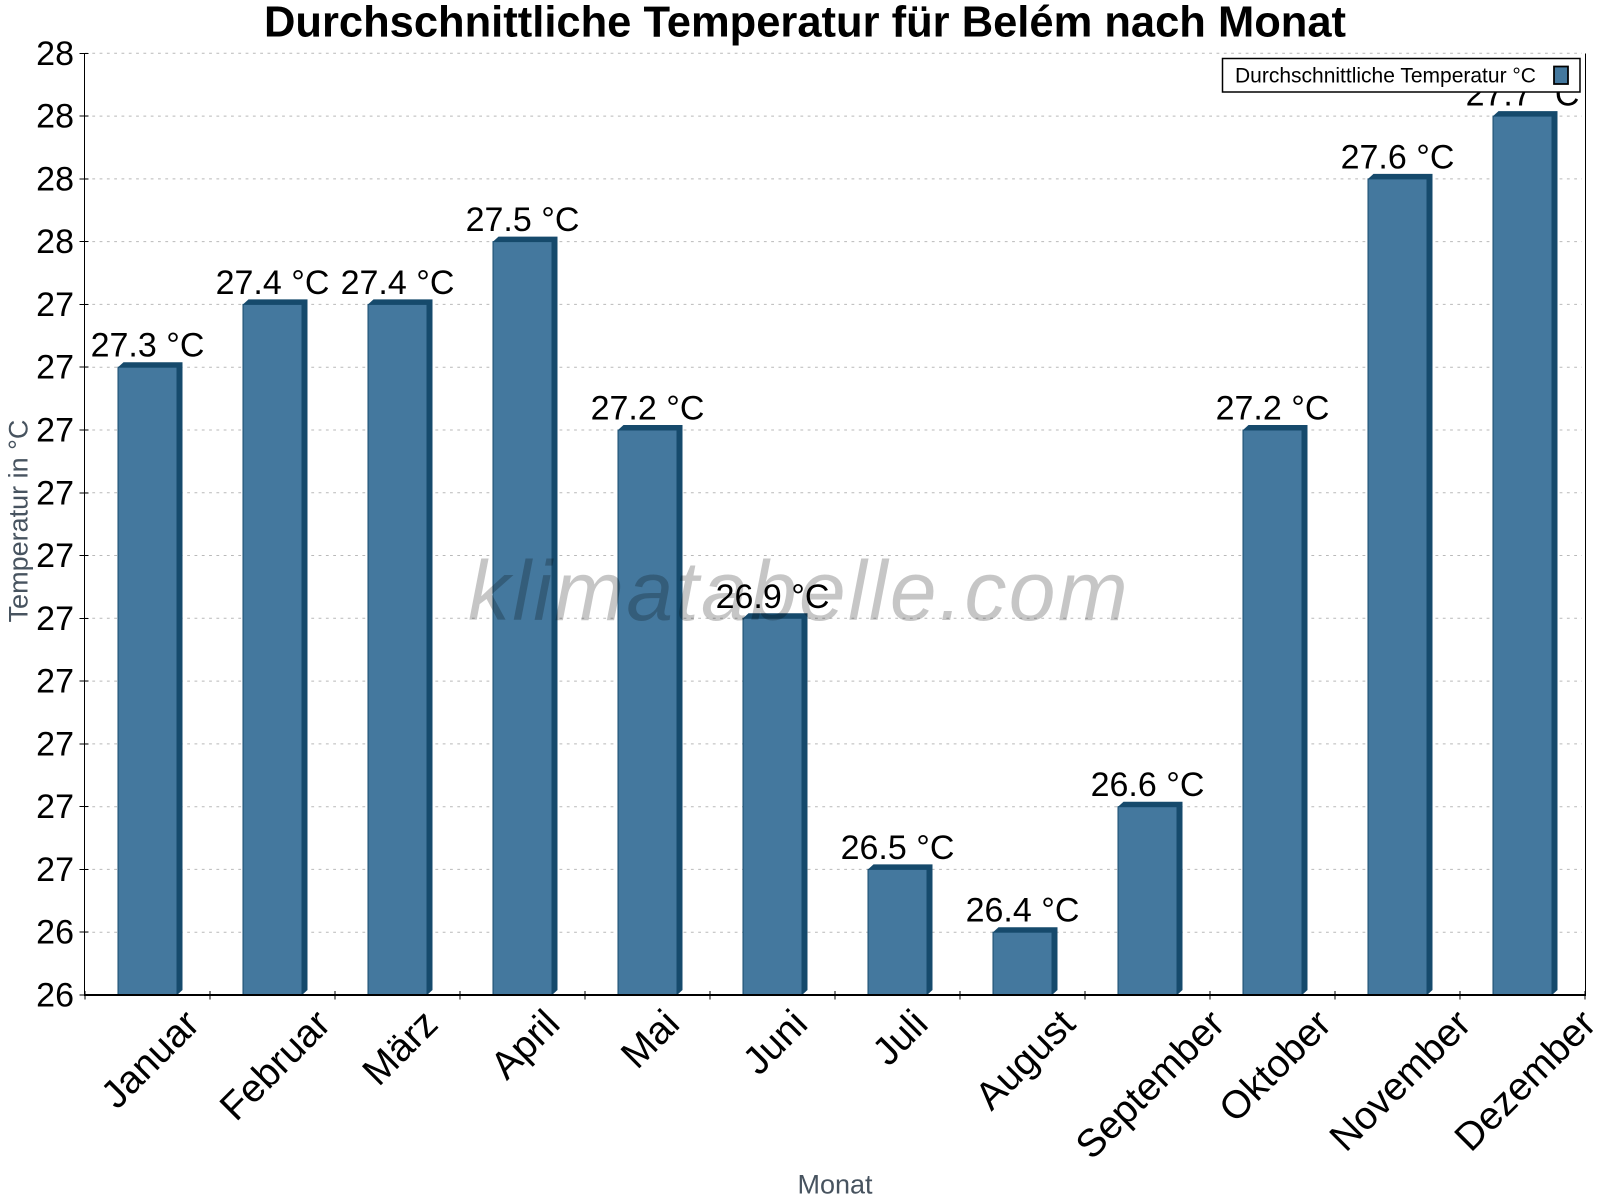  What do you see at coordinates (1148, 785) in the screenshot?
I see `svg-text: 26.6 °C` at bounding box center [1148, 785].